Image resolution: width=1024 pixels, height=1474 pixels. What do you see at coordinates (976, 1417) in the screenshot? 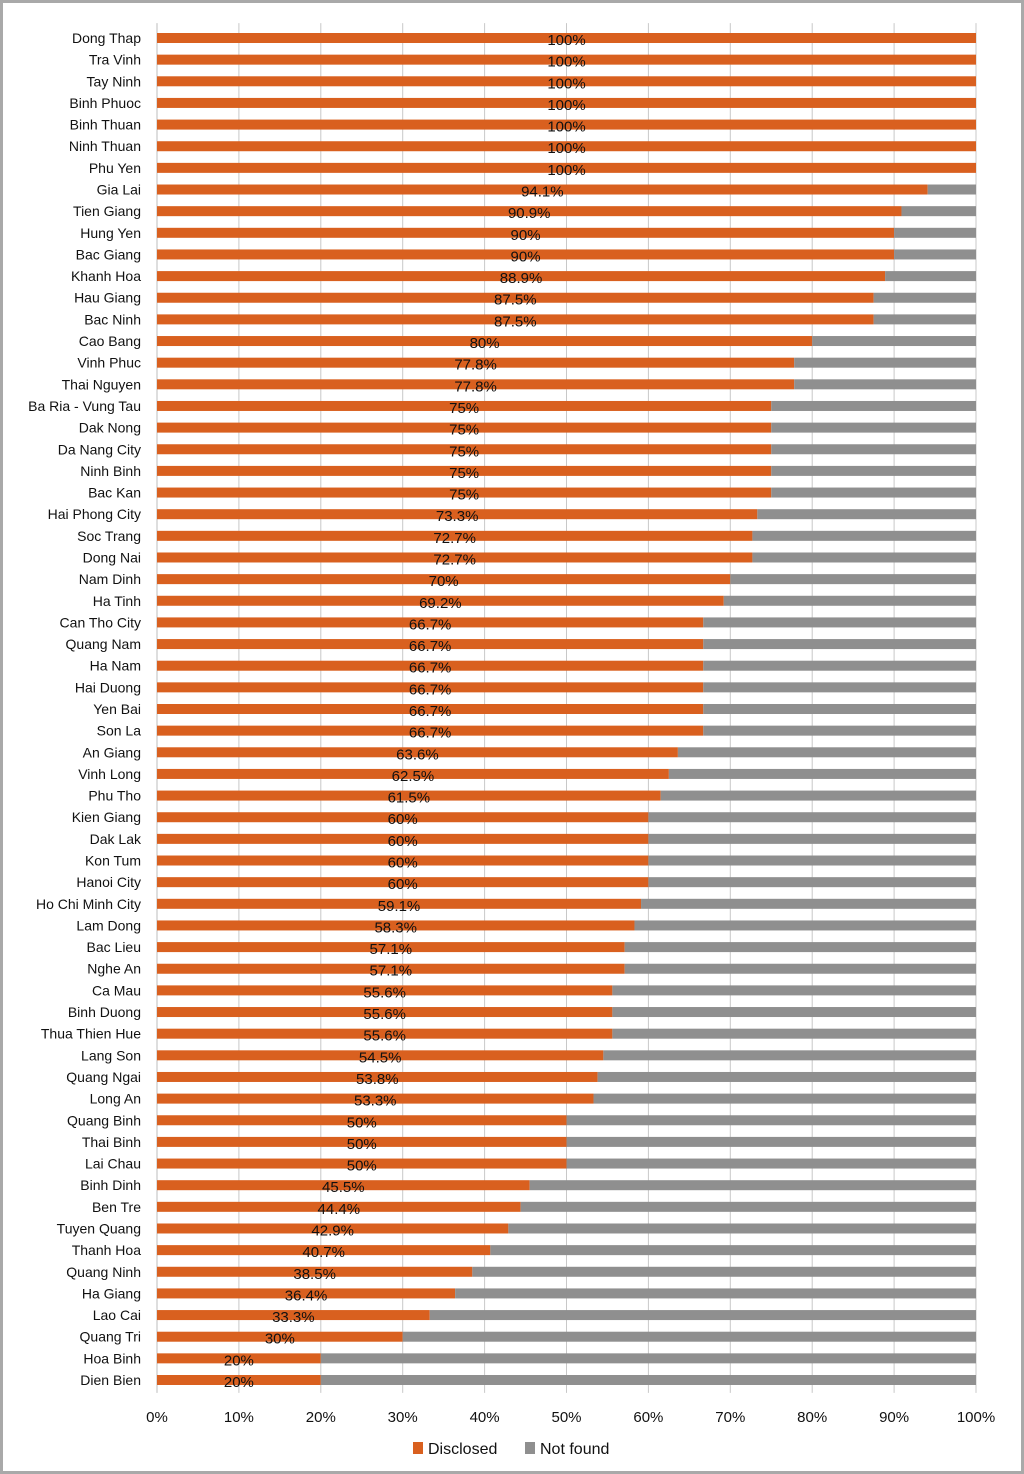
I see `x-tick-label: 100%` at bounding box center [976, 1417].